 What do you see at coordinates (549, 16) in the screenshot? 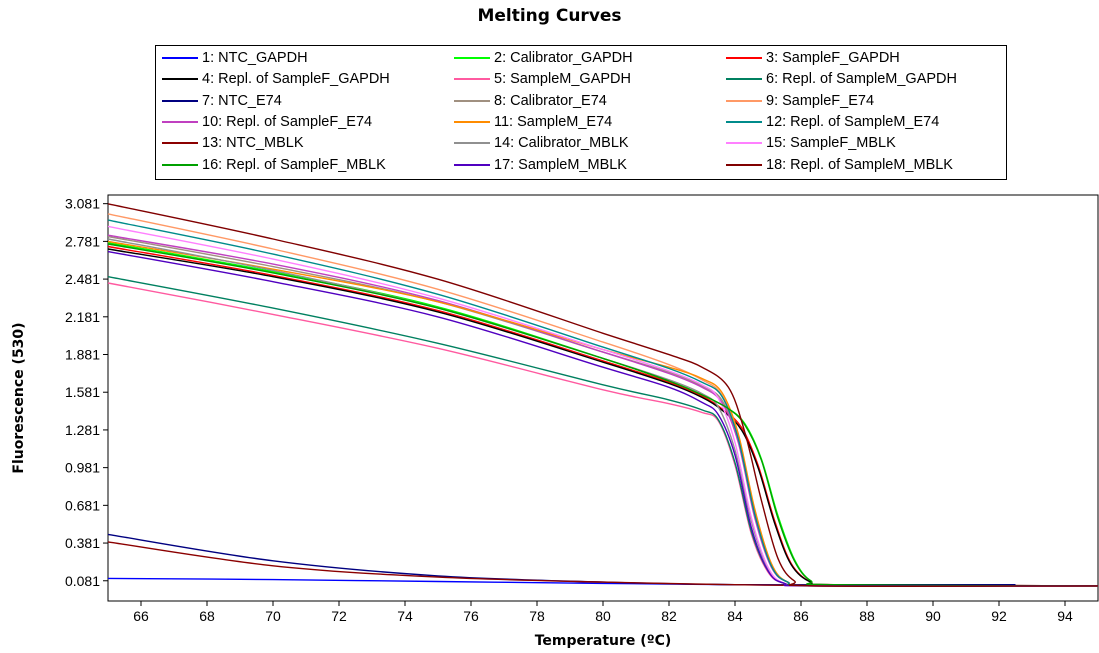
I see `chart-title: Melting Curves` at bounding box center [549, 16].